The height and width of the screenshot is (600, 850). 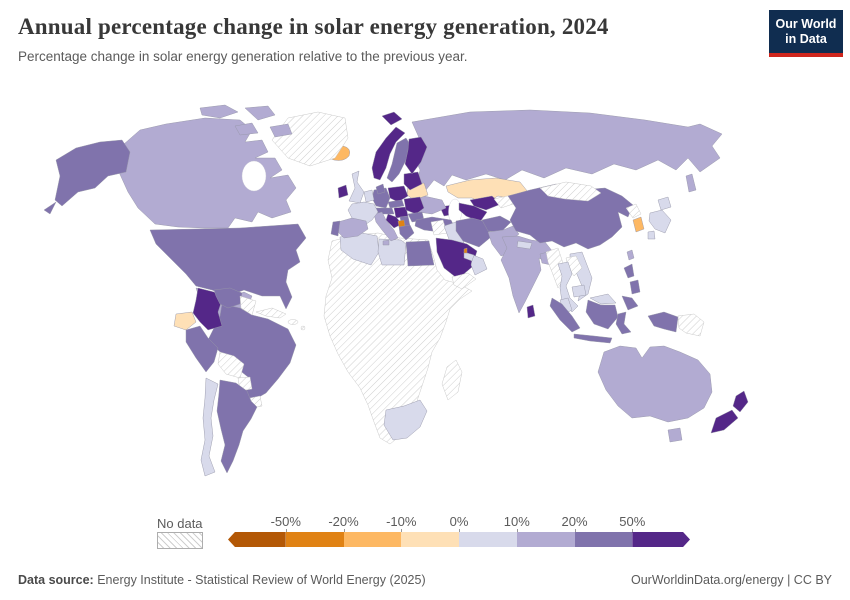 I want to click on country-italy, so click(x=386, y=226).